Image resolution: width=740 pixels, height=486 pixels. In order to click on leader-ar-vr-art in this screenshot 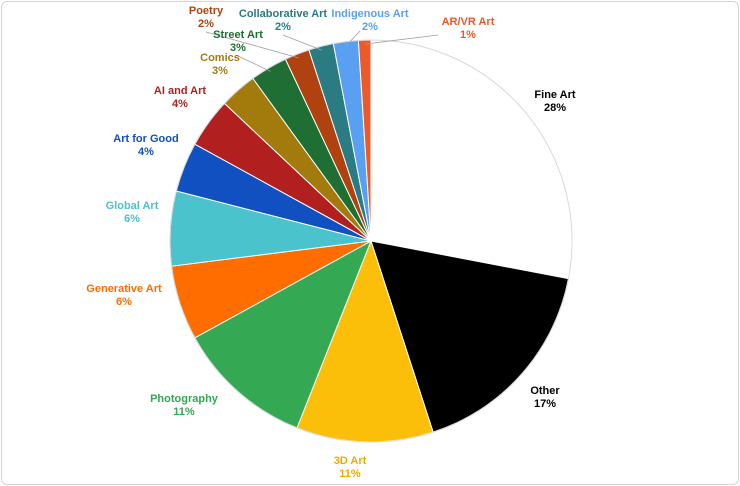, I will do `click(401, 39)`.